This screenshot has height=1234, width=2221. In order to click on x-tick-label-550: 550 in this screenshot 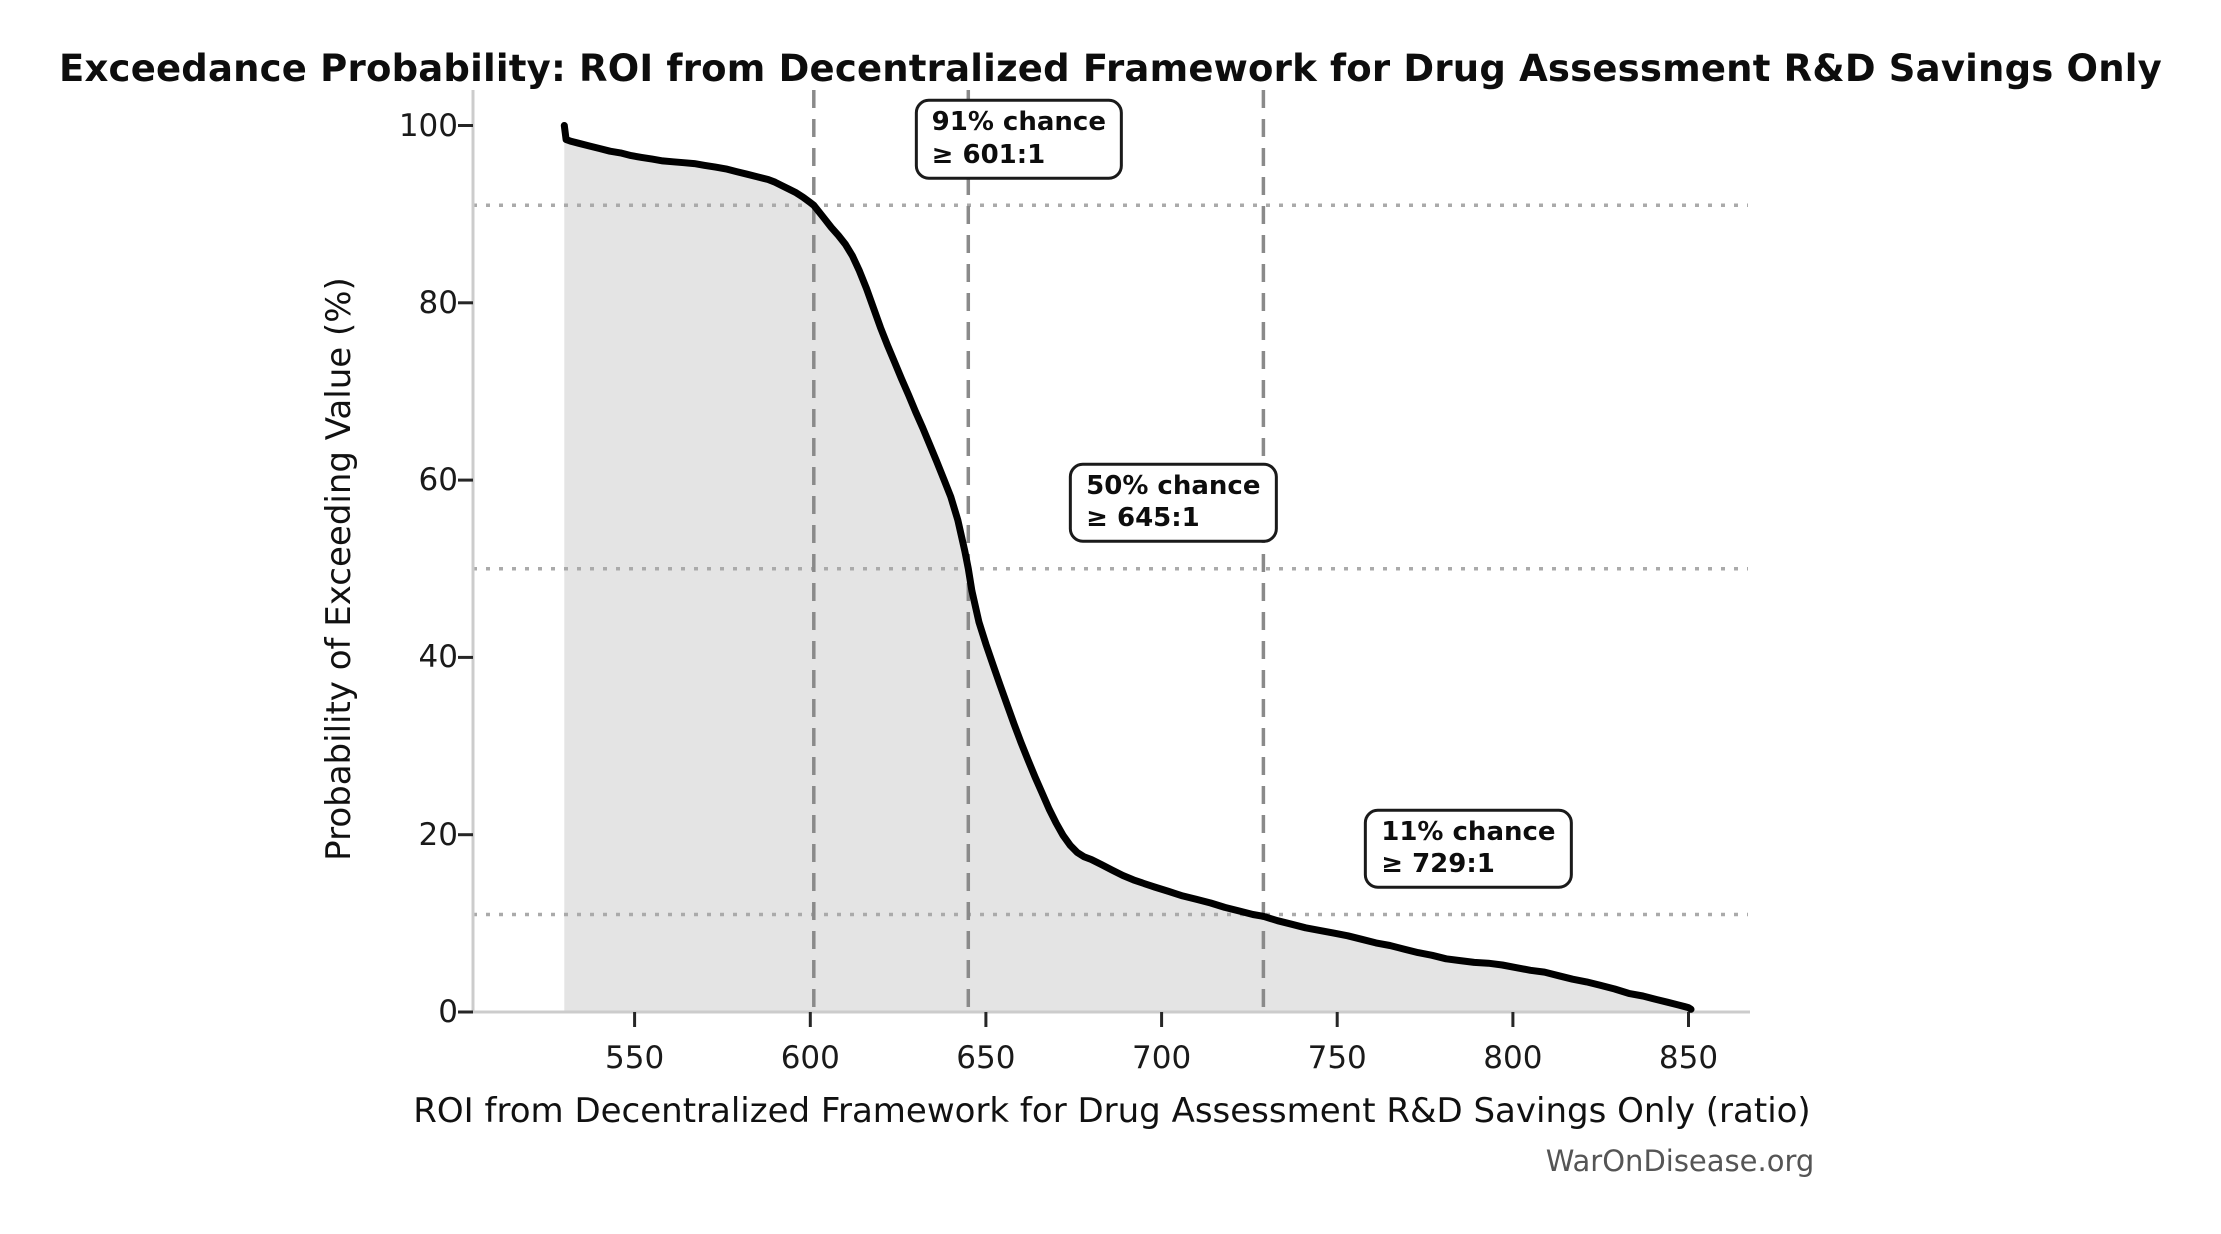, I will do `click(635, 1058)`.